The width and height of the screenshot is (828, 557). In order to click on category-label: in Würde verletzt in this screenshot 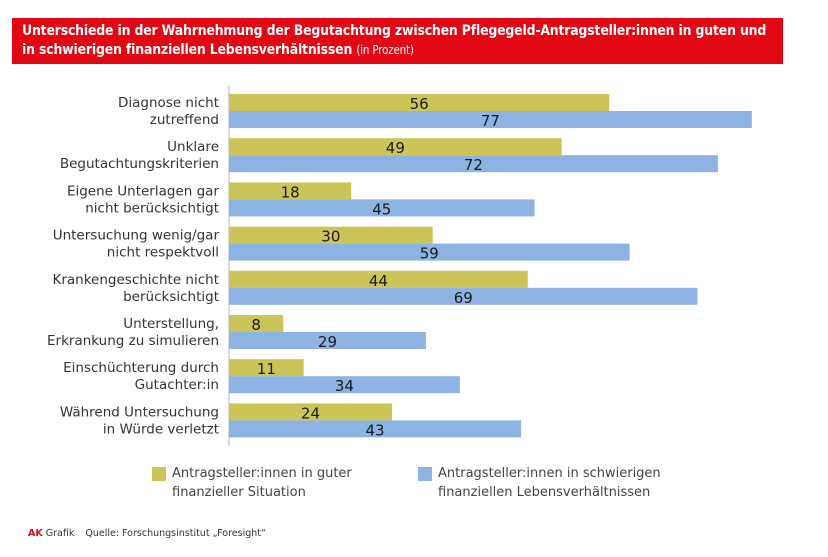, I will do `click(161, 429)`.